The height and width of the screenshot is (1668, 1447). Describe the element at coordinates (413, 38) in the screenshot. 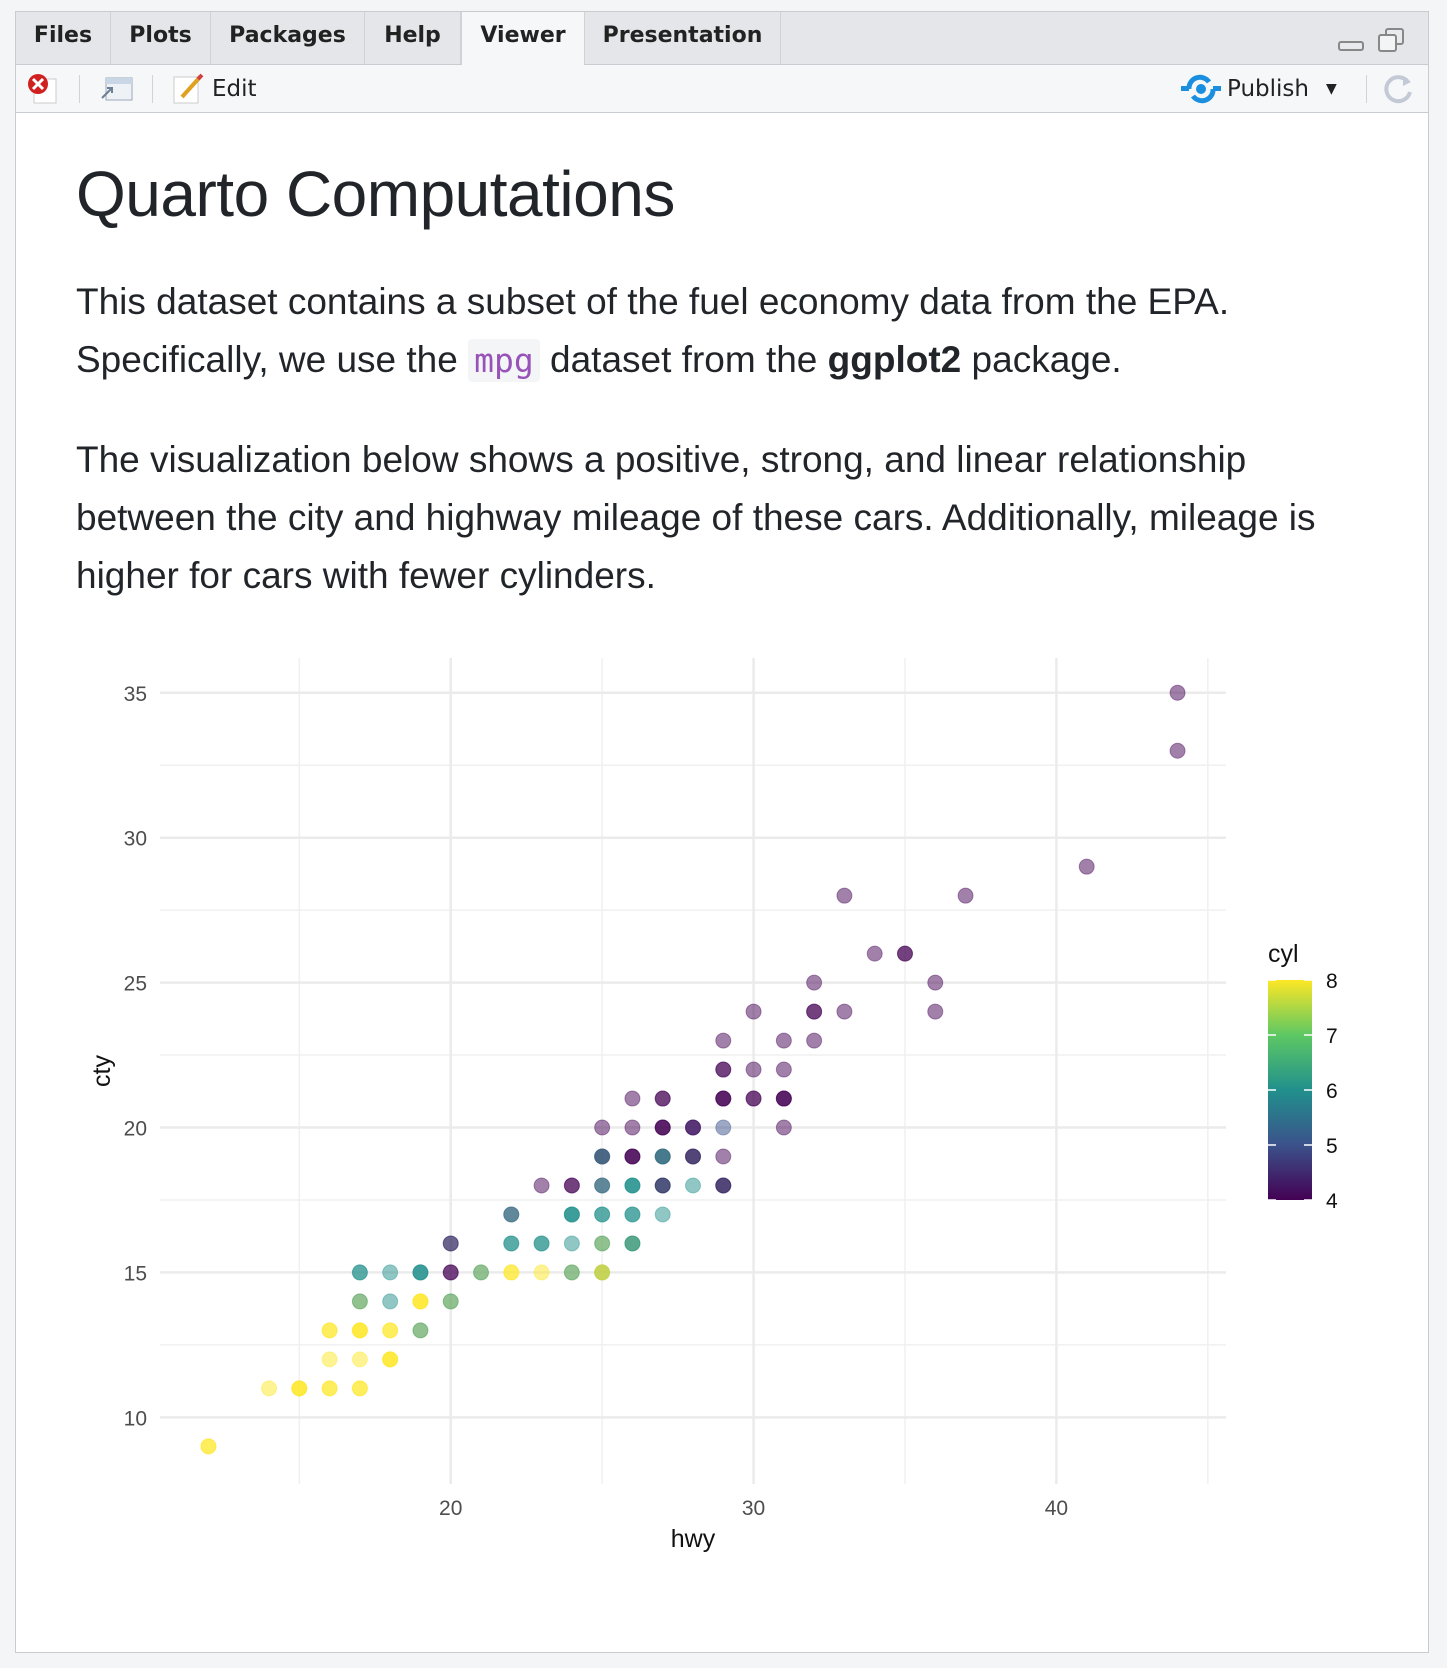

I see `tab-help: Help` at that location.